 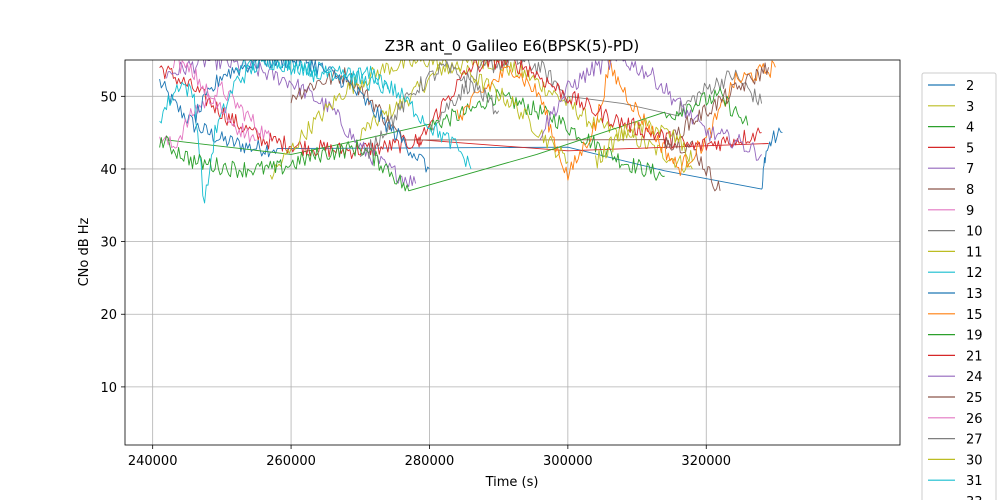 I want to click on y-tick-label: 10, so click(x=108, y=388).